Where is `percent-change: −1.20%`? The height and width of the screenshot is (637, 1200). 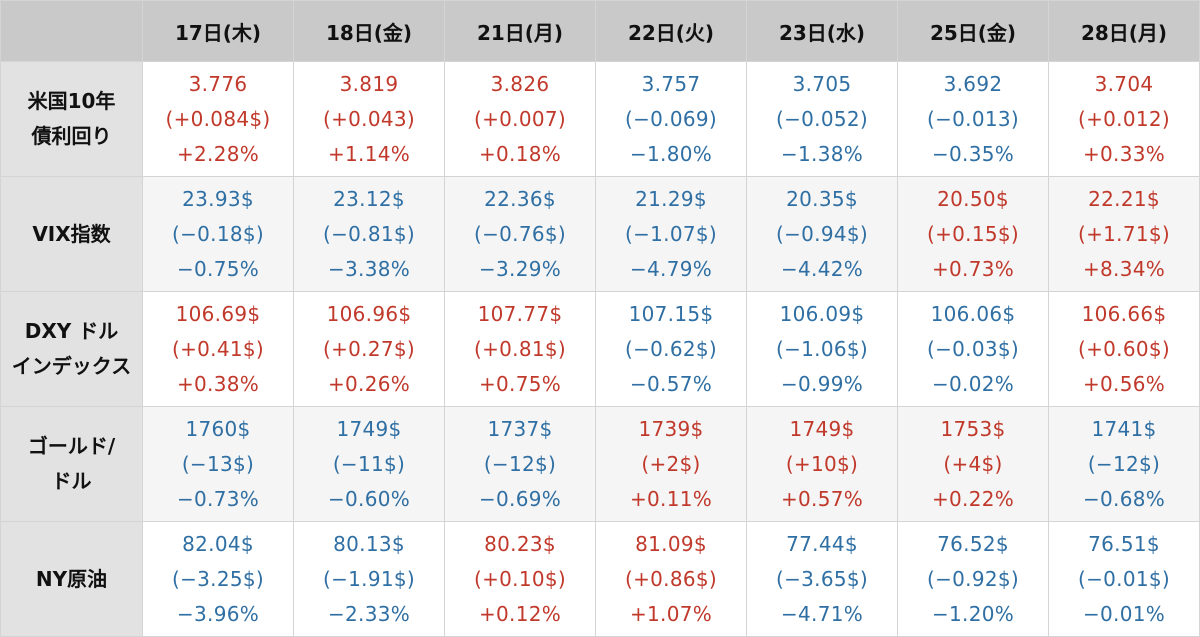 percent-change: −1.20% is located at coordinates (973, 613).